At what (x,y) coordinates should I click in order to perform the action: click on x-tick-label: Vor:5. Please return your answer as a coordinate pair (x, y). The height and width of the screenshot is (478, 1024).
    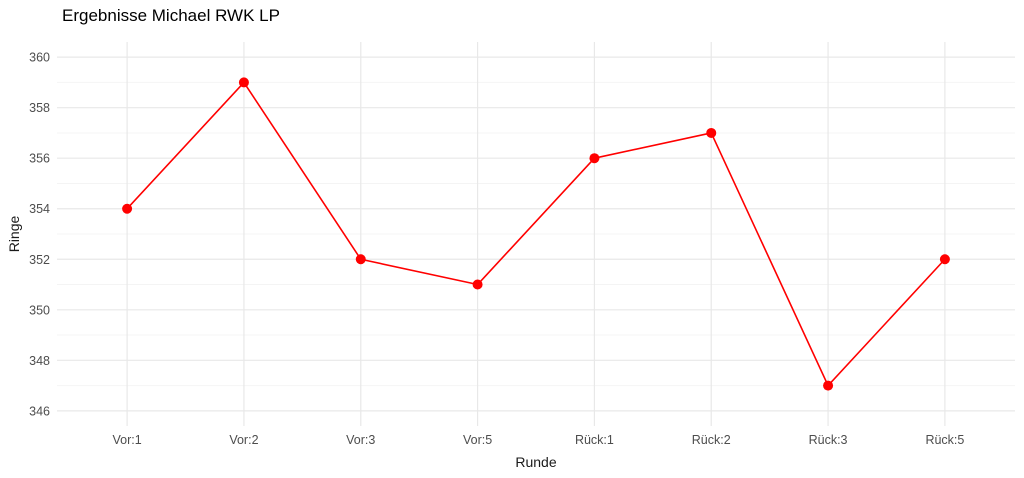
    Looking at the image, I should click on (477, 440).